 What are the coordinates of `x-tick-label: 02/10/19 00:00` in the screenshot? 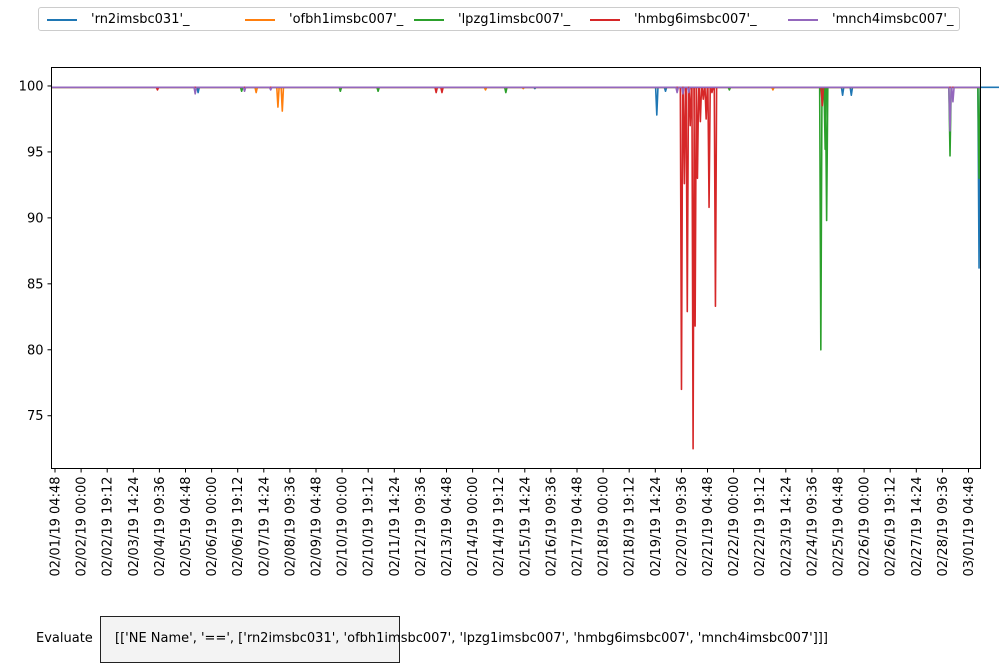 It's located at (343, 527).